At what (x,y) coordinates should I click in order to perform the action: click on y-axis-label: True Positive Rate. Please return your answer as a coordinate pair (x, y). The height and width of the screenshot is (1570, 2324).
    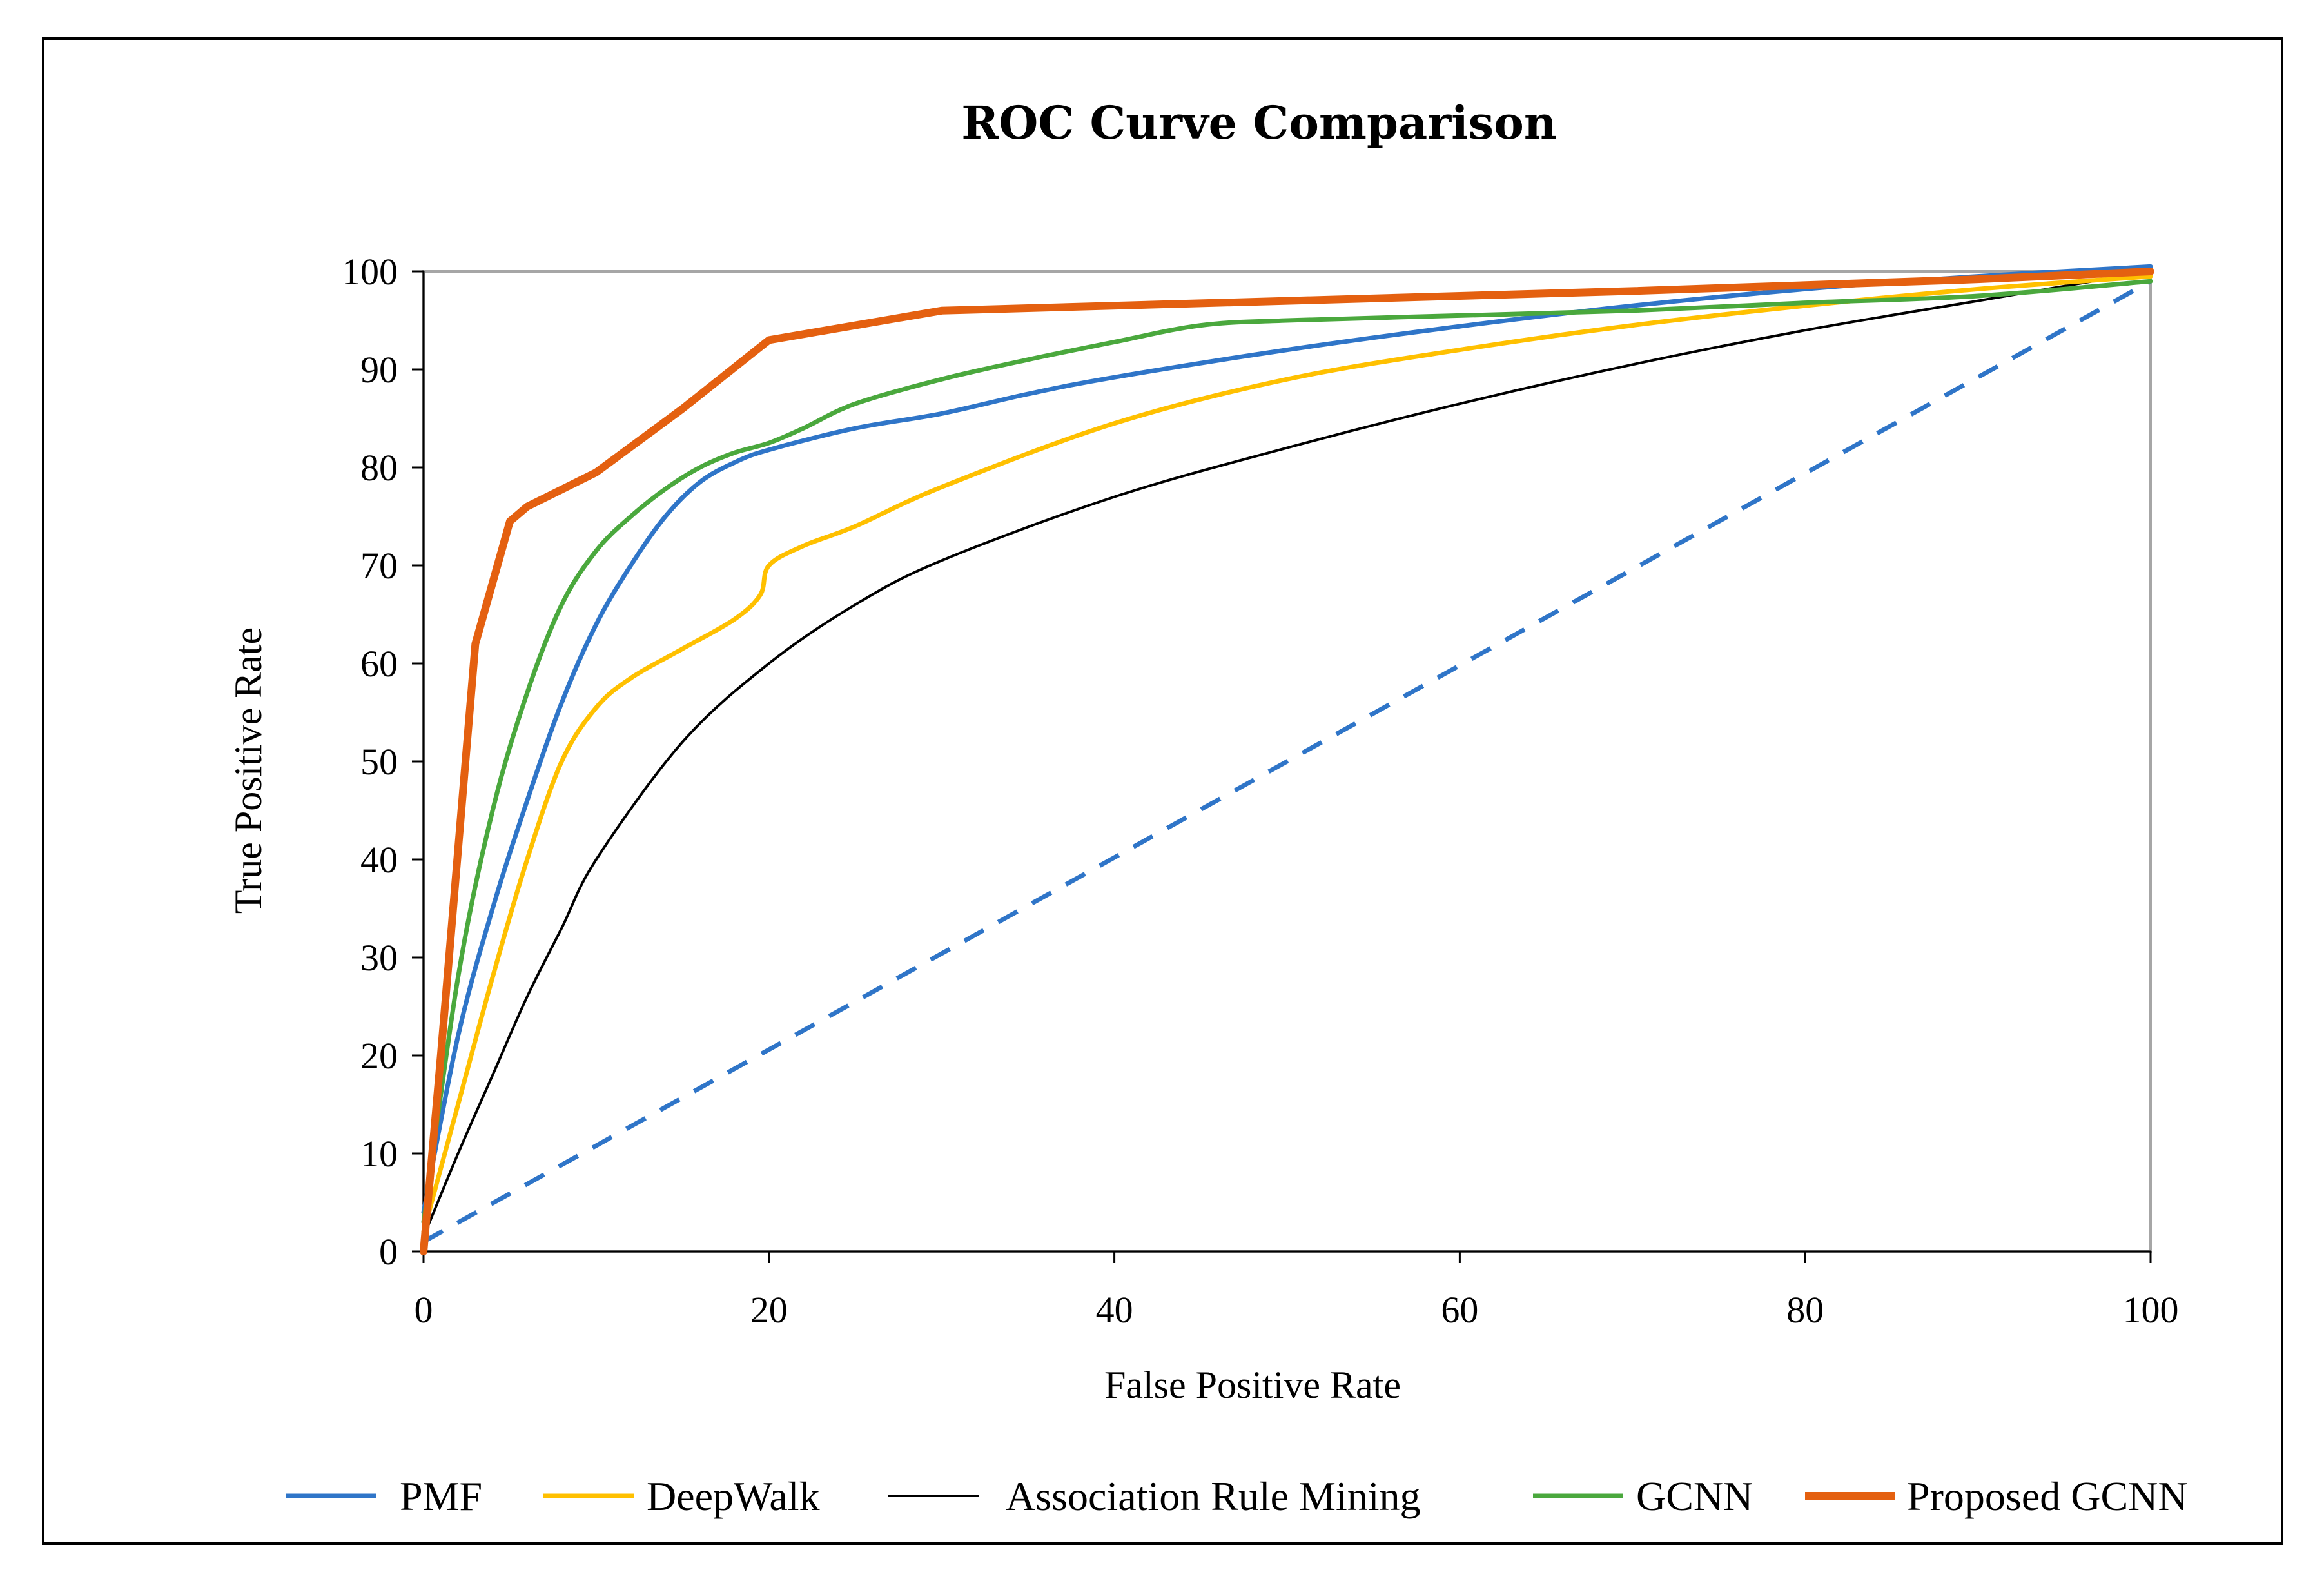
    Looking at the image, I should click on (248, 770).